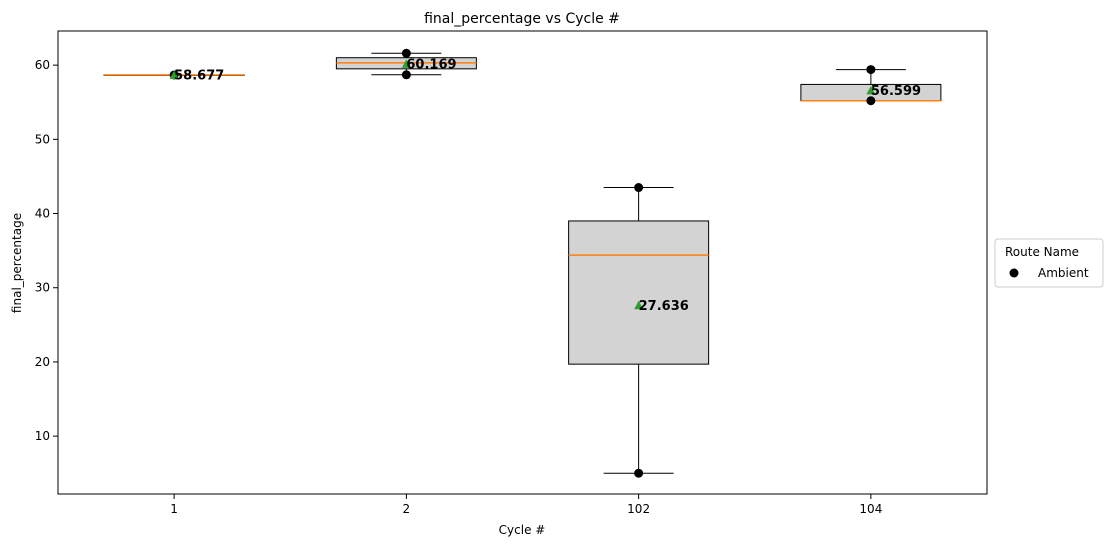  What do you see at coordinates (174, 509) in the screenshot?
I see `x-tick-label: 1` at bounding box center [174, 509].